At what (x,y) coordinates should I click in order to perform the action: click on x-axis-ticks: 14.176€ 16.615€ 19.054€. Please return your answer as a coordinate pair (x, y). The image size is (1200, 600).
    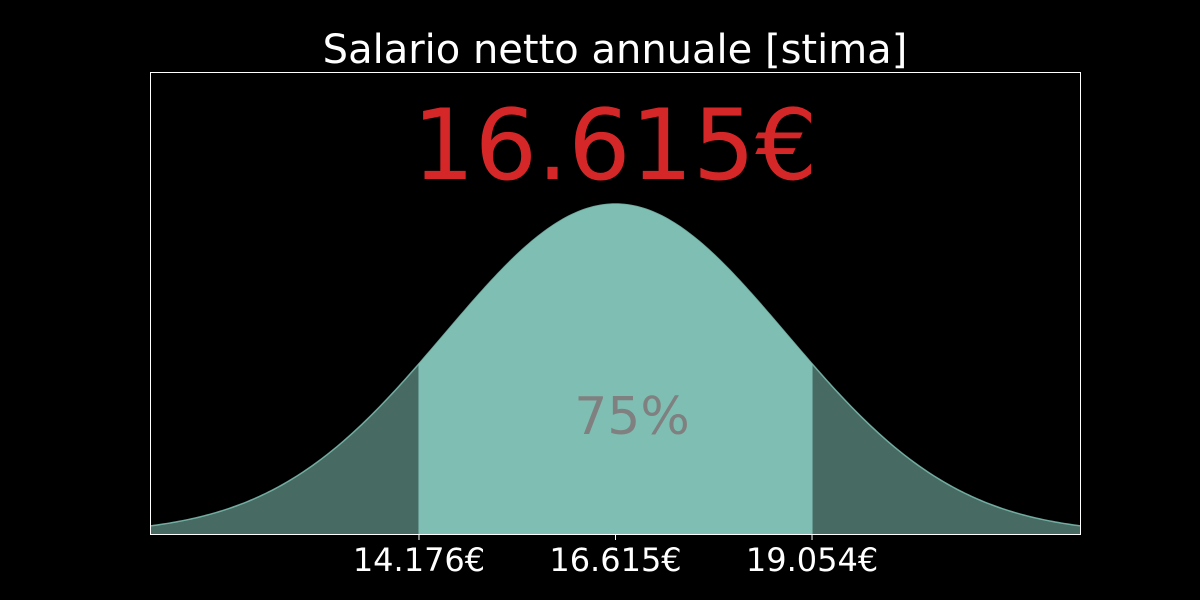
    Looking at the image, I should click on (615, 556).